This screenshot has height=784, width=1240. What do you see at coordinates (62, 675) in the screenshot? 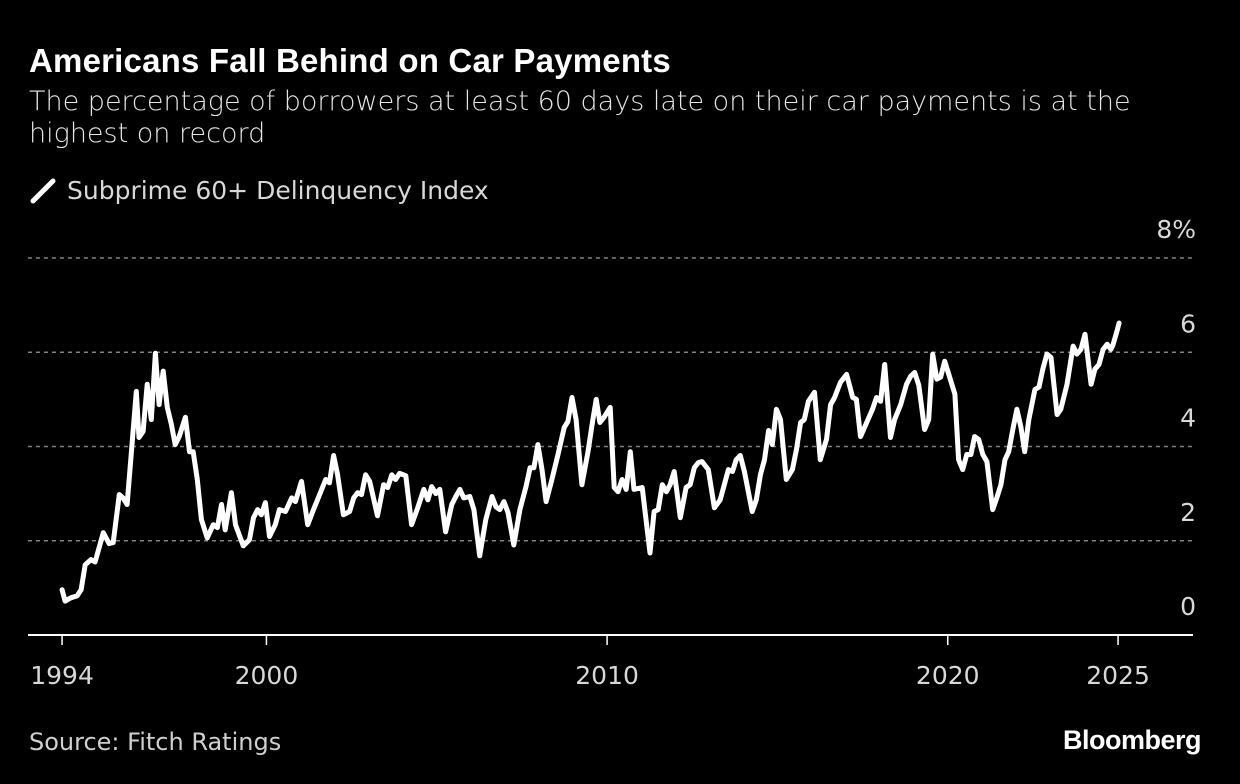
I see `x-tick-label: 1994` at bounding box center [62, 675].